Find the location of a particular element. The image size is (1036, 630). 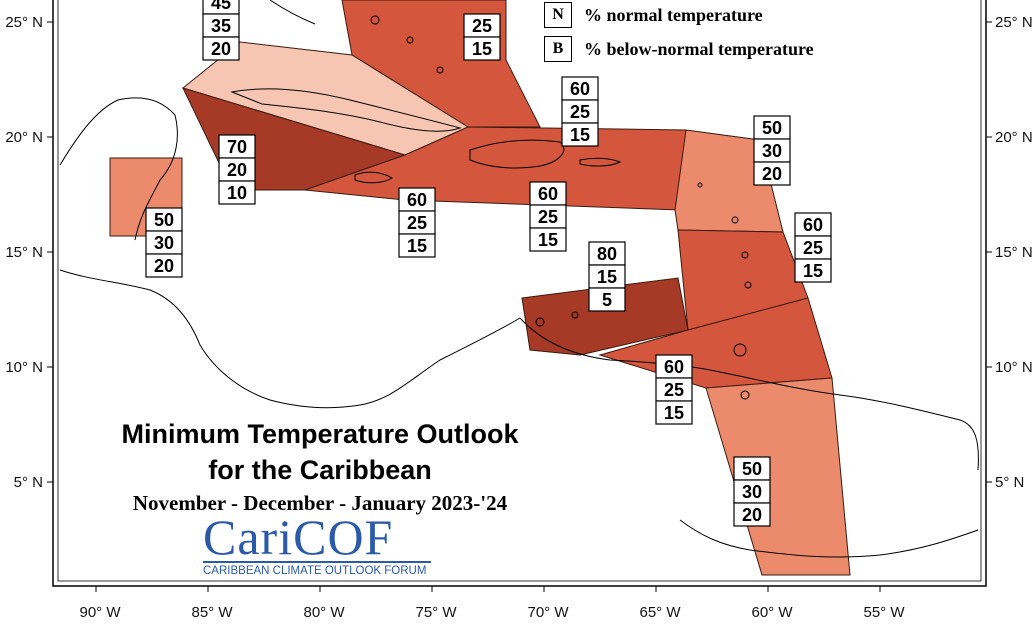

coast-south-america is located at coordinates (829, 538).